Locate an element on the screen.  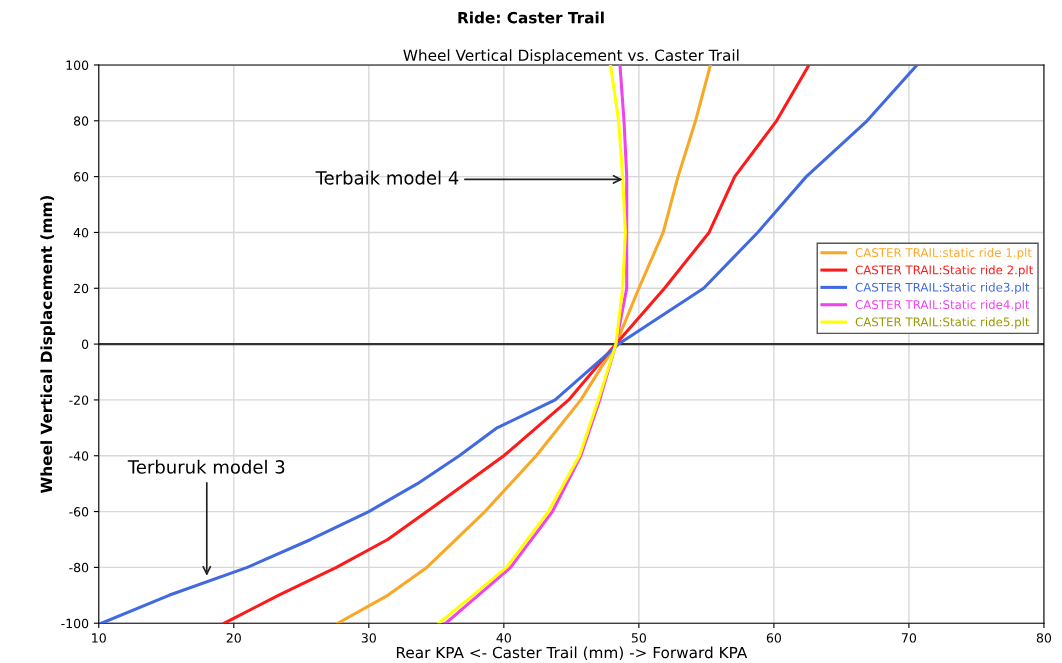
y-tick-label: -100 is located at coordinates (75, 623).